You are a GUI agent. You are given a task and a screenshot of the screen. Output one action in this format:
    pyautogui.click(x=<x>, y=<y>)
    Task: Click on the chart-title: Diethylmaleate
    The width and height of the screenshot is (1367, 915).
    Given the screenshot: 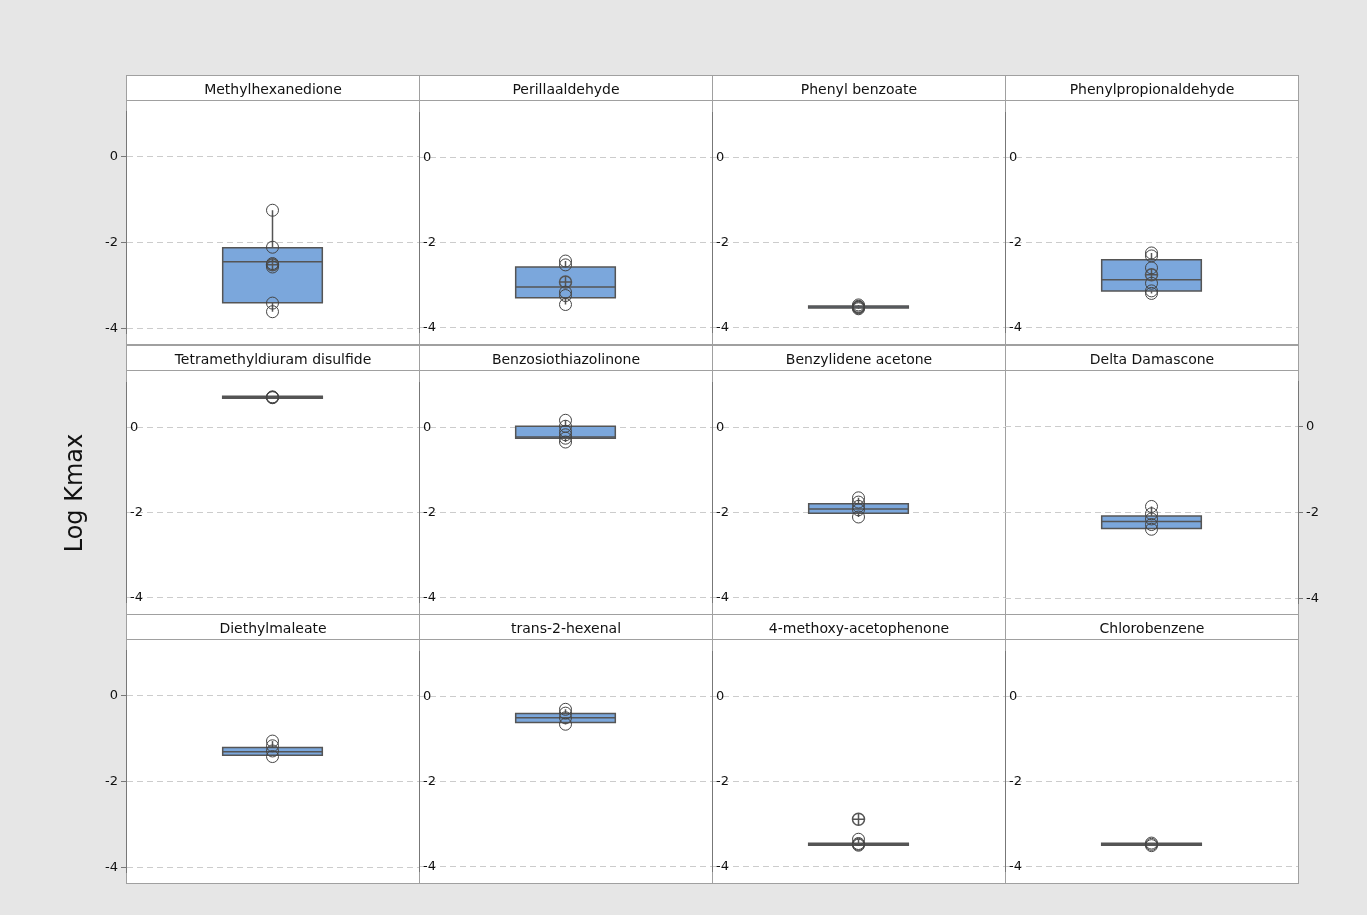 What is the action you would take?
    pyautogui.click(x=273, y=627)
    